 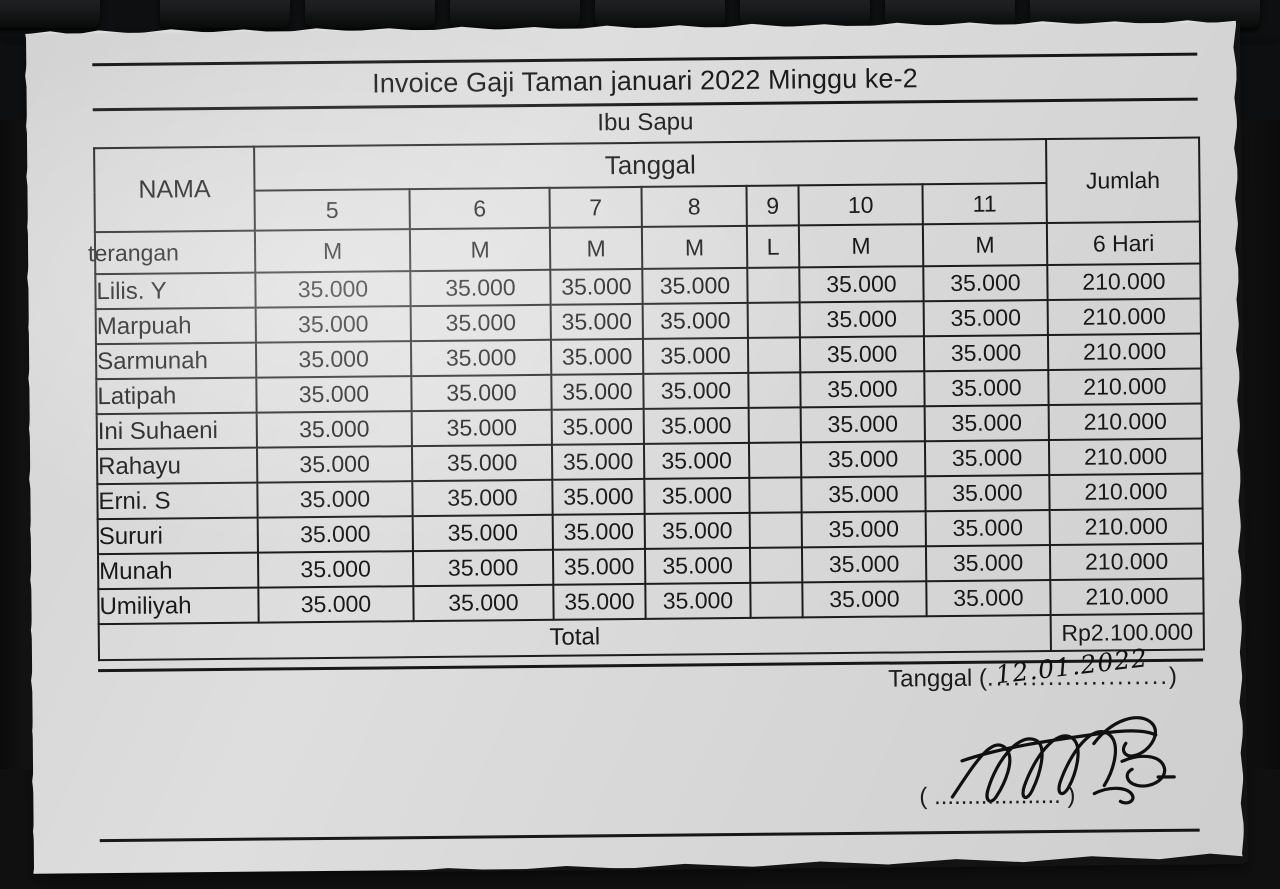 What do you see at coordinates (332, 210) in the screenshot?
I see `header-day-5: 5` at bounding box center [332, 210].